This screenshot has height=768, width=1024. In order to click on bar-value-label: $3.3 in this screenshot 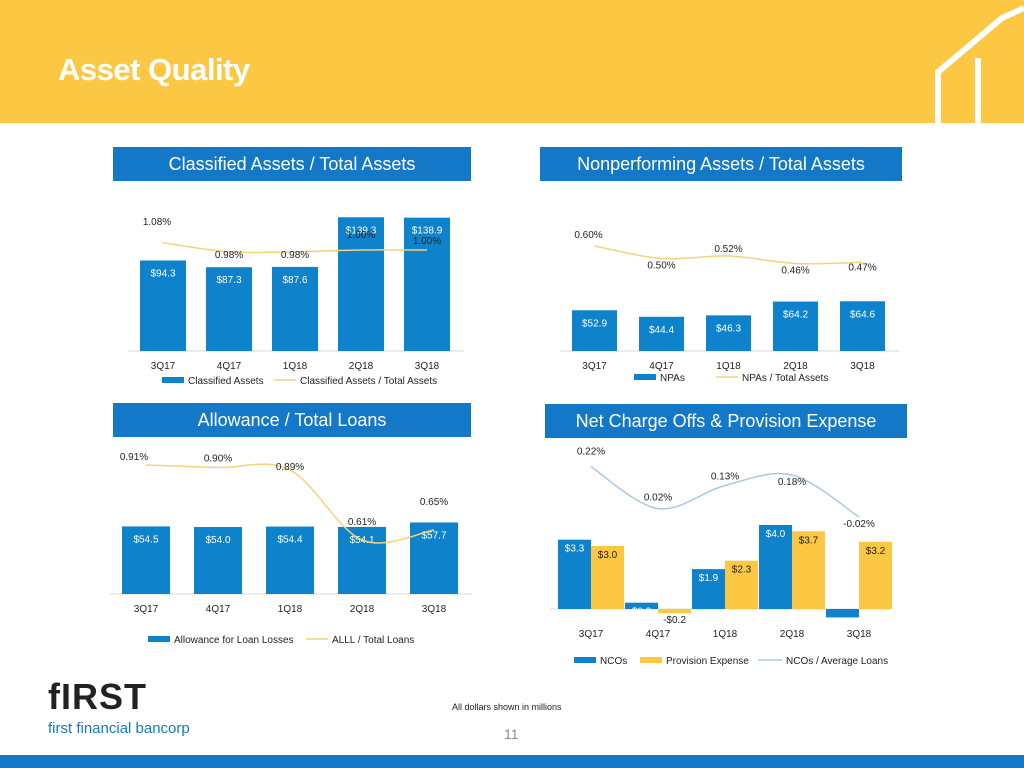, I will do `click(575, 549)`.